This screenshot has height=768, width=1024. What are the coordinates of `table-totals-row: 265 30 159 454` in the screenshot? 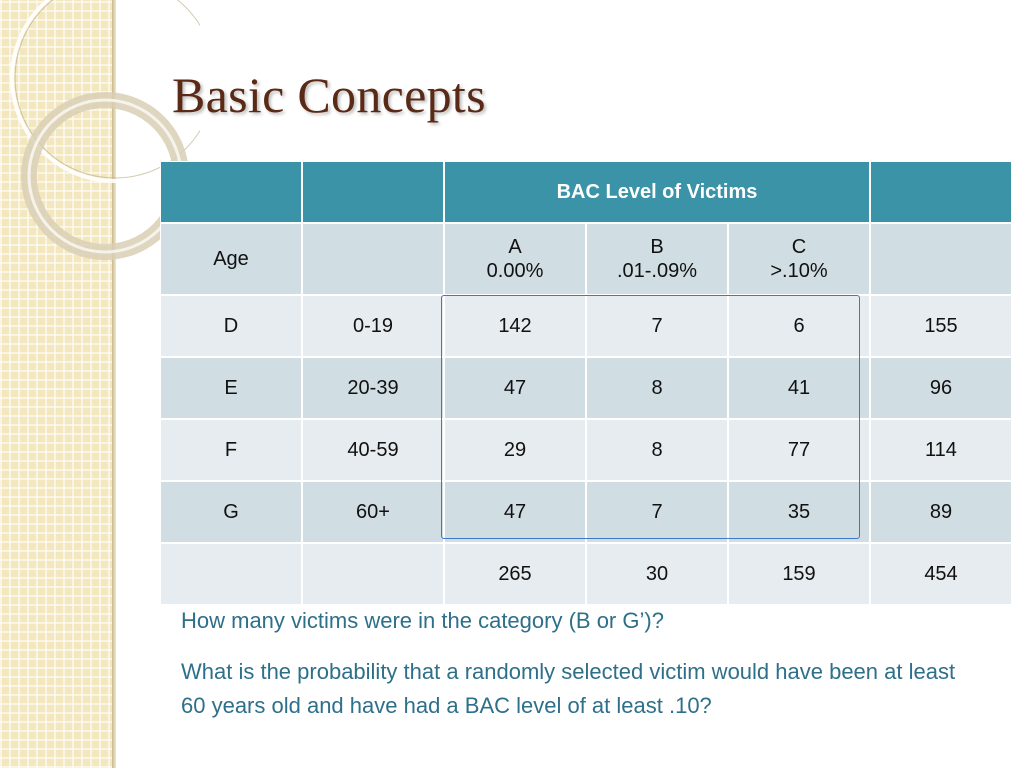 It's located at (586, 574).